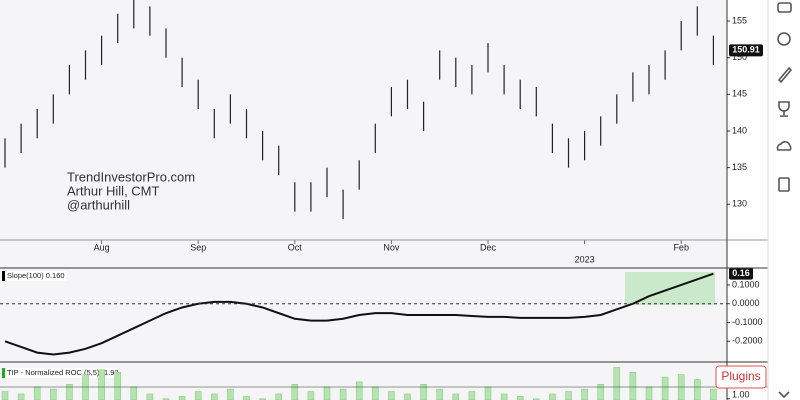  I want to click on last-value-label: 150.91, so click(746, 50).